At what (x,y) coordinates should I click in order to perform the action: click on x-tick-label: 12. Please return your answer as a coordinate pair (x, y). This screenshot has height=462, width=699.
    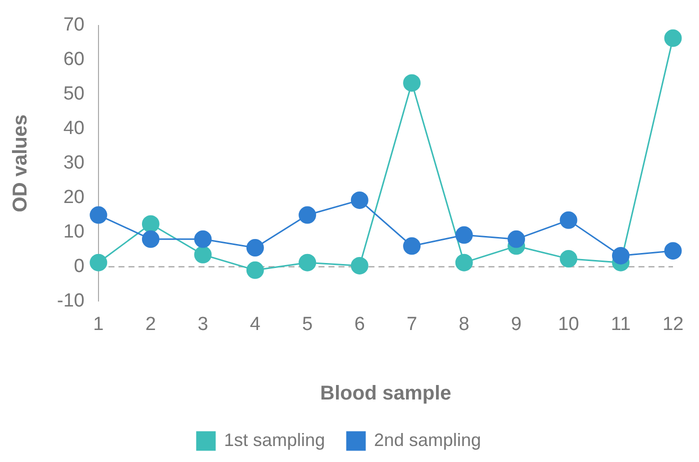
    Looking at the image, I should click on (673, 324).